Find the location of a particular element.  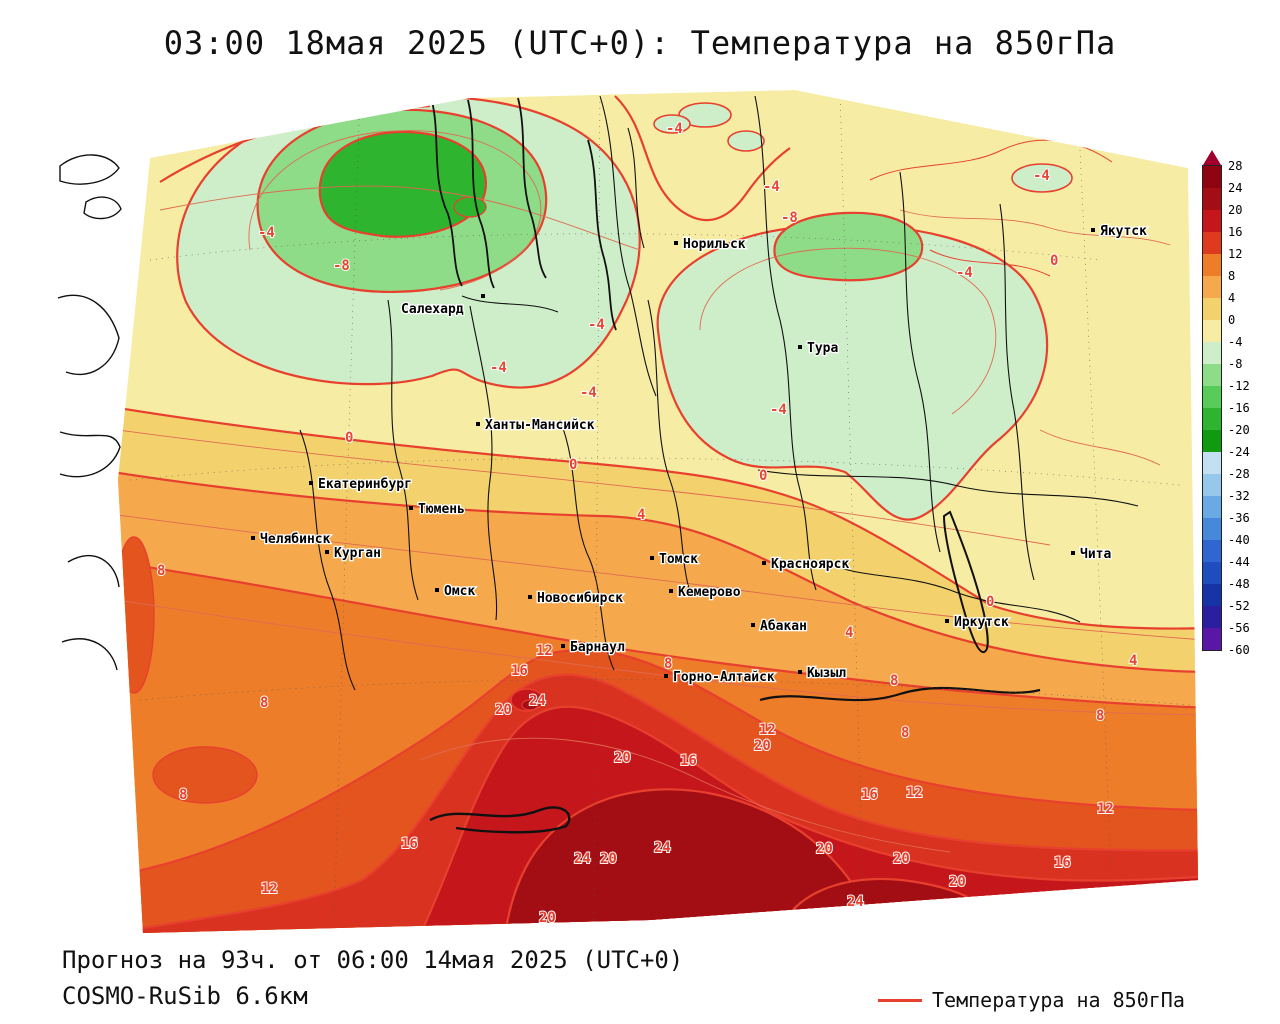

colorbar-tick-label: -60 is located at coordinates (1239, 650).